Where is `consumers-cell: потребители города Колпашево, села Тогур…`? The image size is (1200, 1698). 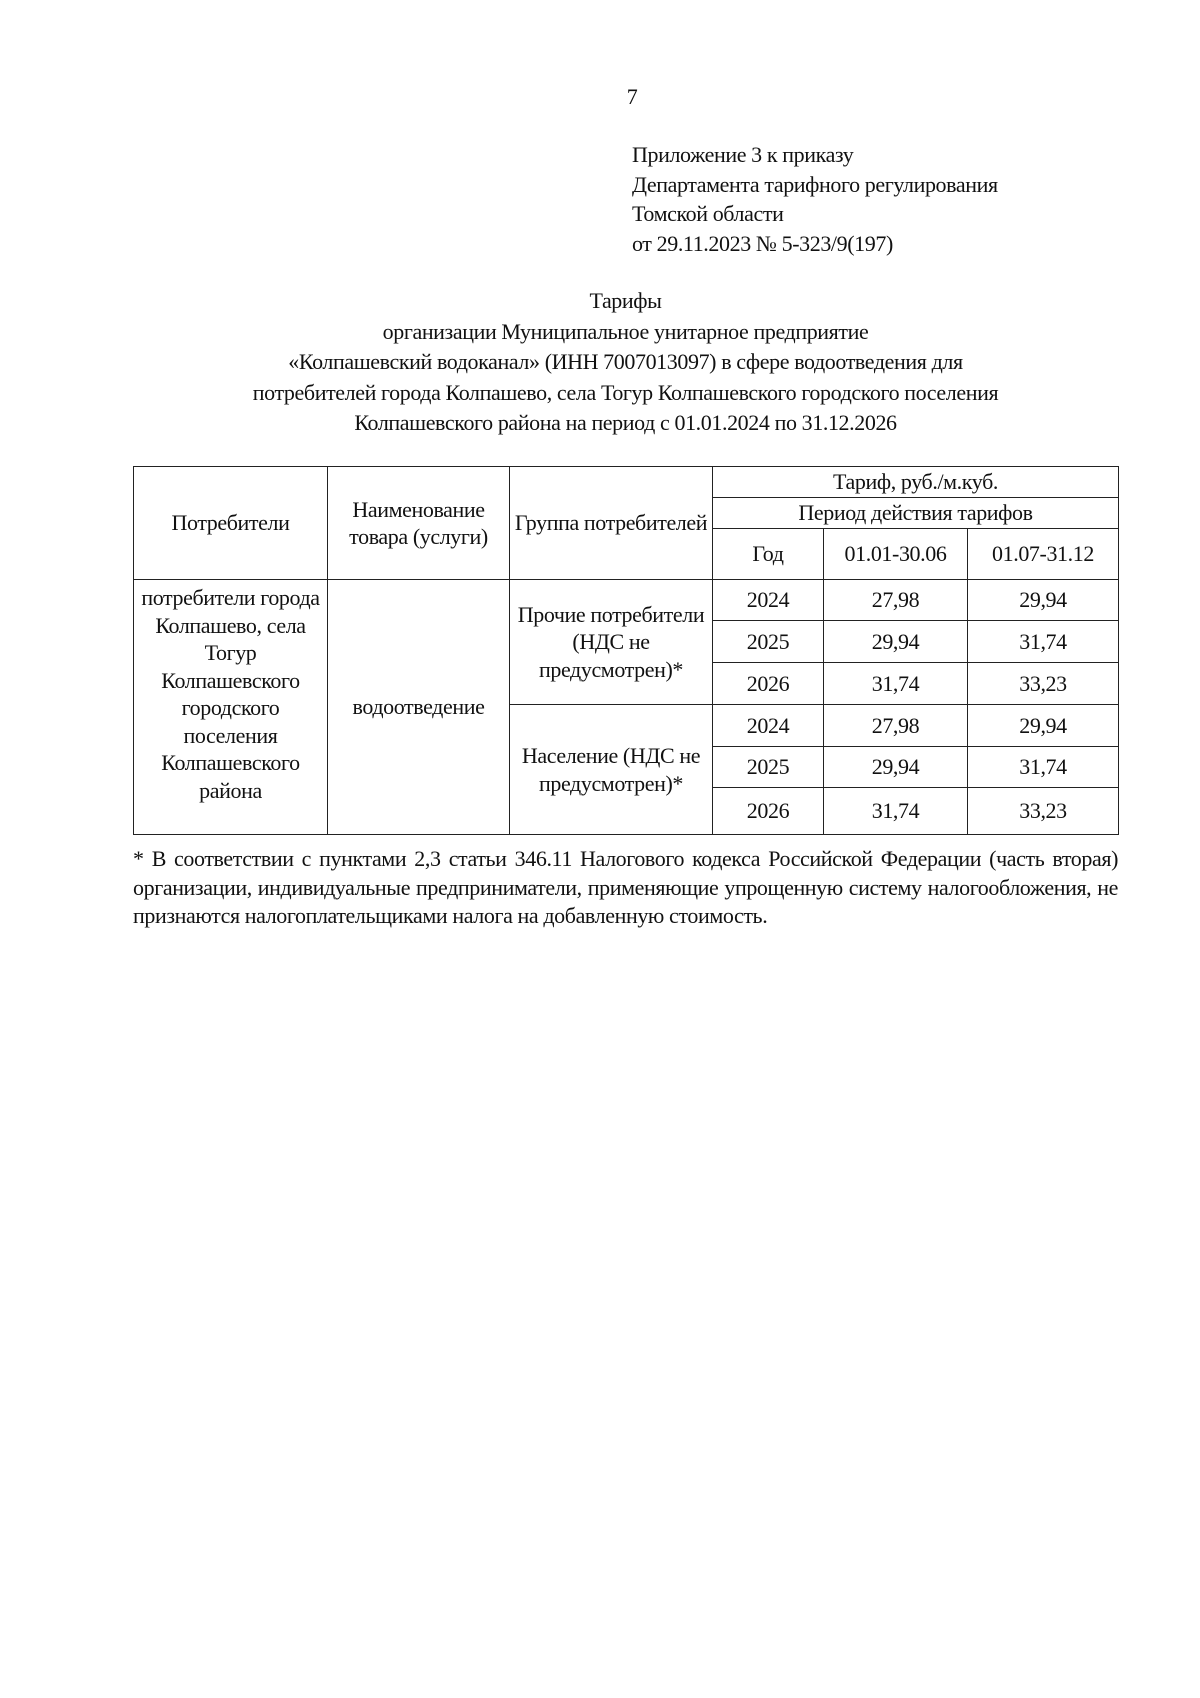
consumers-cell: потребители города Колпашево, села Тогур… is located at coordinates (230, 707).